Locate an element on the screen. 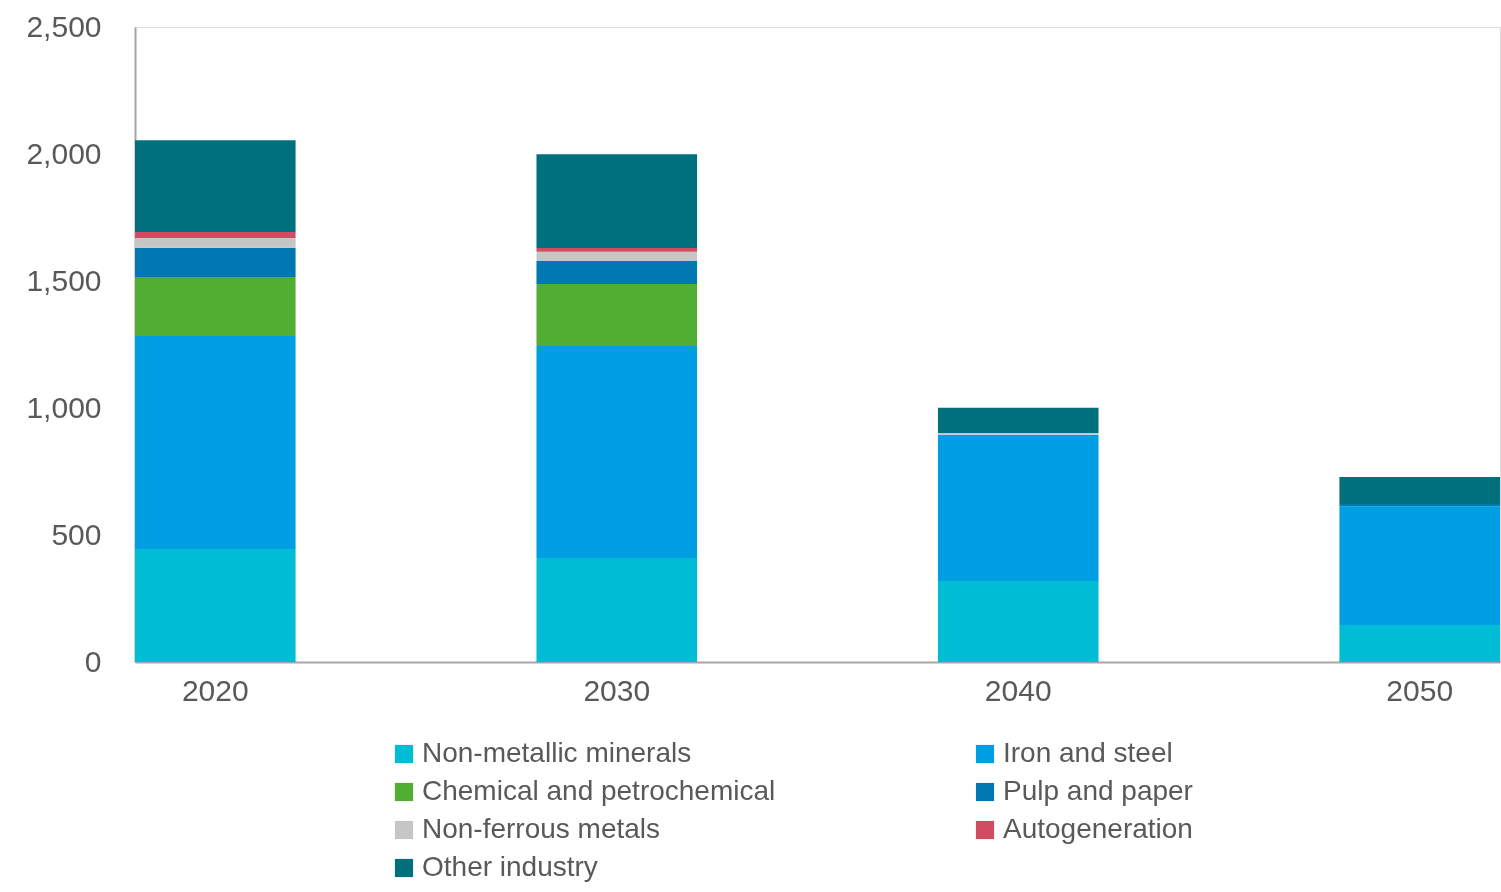  y-tick-label: 1,000 is located at coordinates (64, 407).